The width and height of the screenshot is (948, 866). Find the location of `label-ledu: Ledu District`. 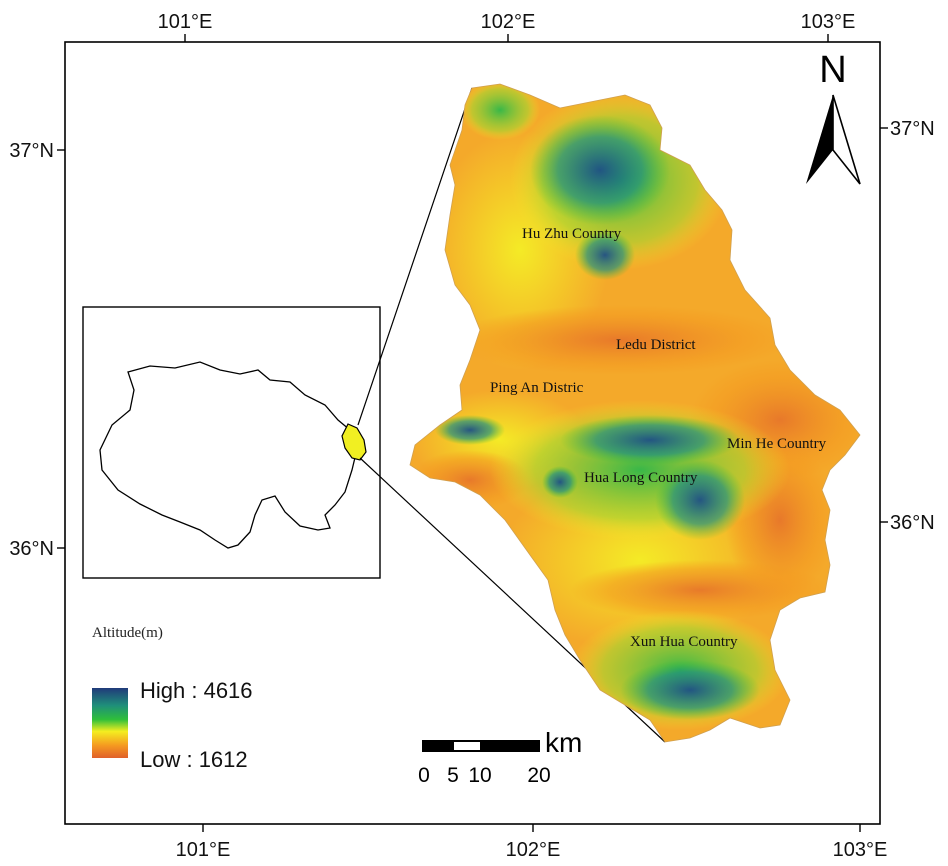

label-ledu: Ledu District is located at coordinates (656, 345).